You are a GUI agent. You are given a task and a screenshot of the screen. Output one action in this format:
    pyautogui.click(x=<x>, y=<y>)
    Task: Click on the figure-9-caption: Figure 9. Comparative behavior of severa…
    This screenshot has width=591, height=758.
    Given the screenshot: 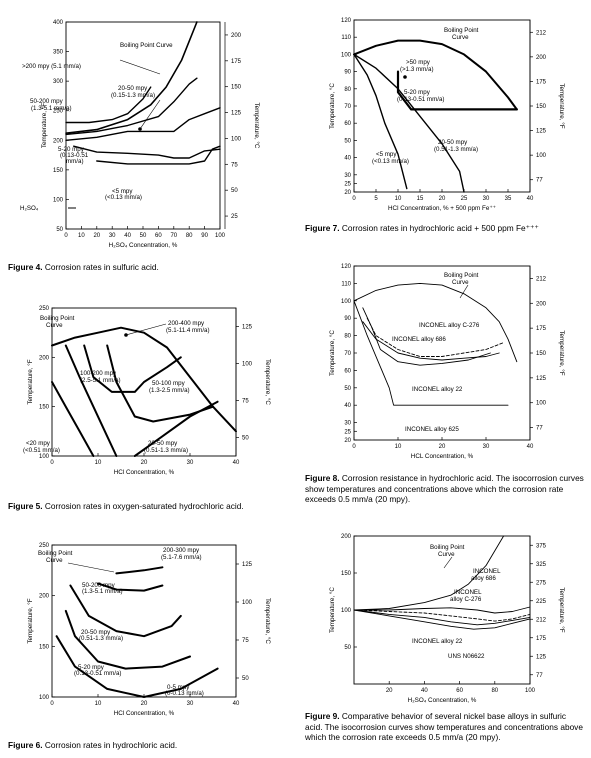 What is the action you would take?
    pyautogui.click(x=445, y=727)
    